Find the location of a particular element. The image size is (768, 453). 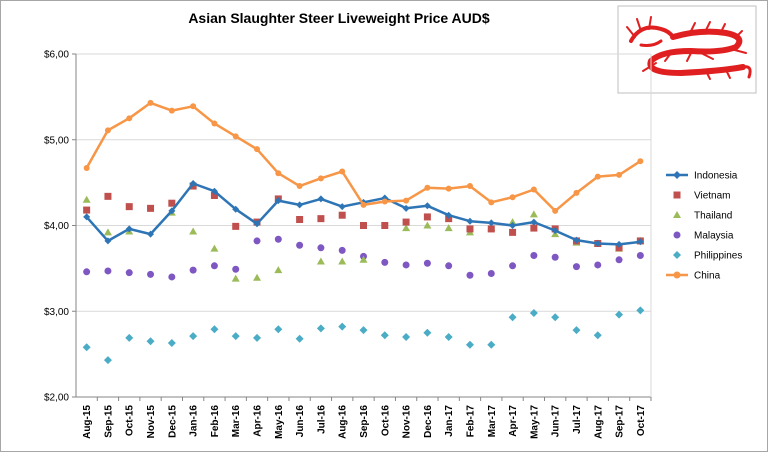

legend-label: Vietnam is located at coordinates (712, 196).